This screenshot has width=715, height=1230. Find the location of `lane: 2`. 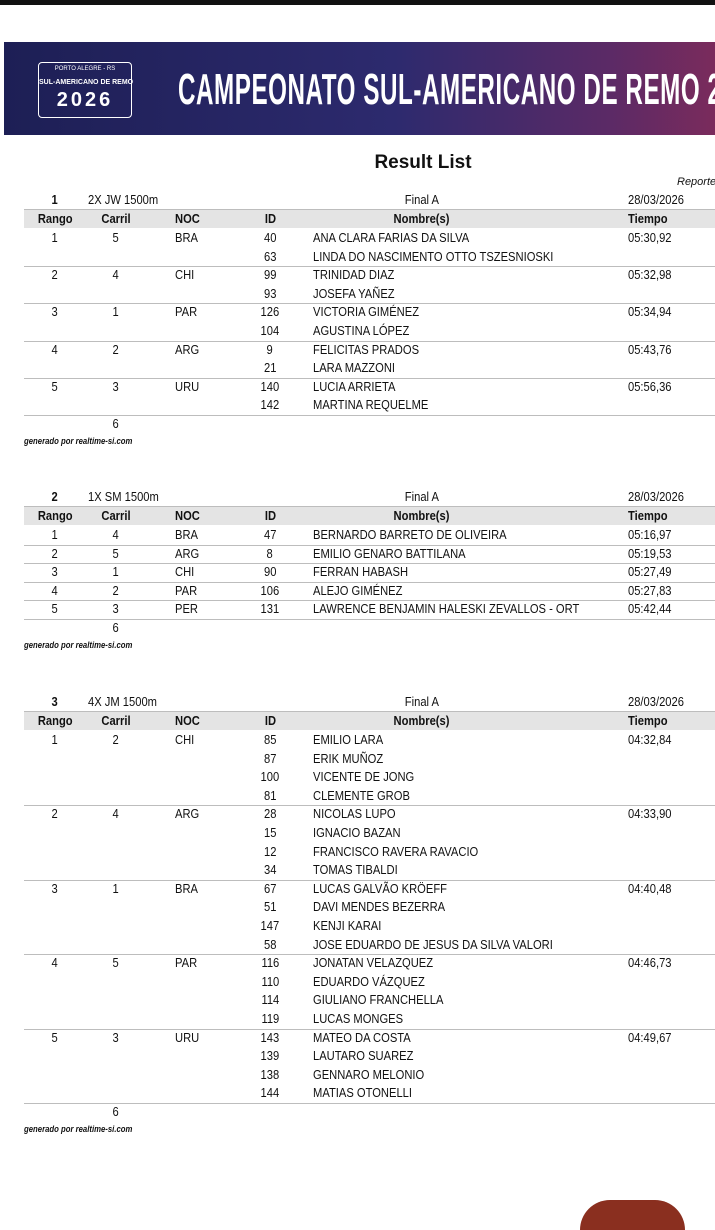

lane: 2 is located at coordinates (116, 590).